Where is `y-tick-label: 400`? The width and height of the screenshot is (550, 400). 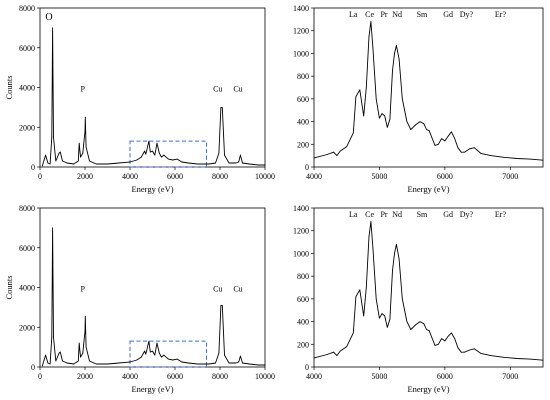
y-tick-label: 400 is located at coordinates (303, 122).